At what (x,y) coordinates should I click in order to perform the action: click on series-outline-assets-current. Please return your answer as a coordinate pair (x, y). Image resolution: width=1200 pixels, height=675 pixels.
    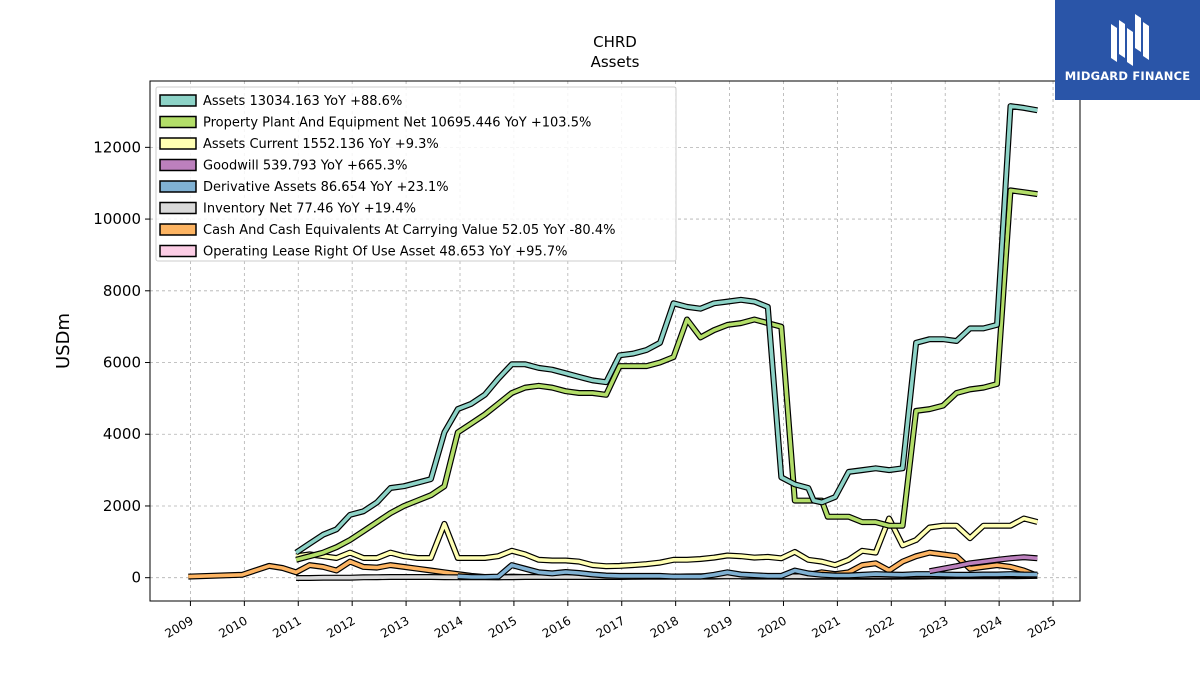
    Looking at the image, I should click on (667, 542).